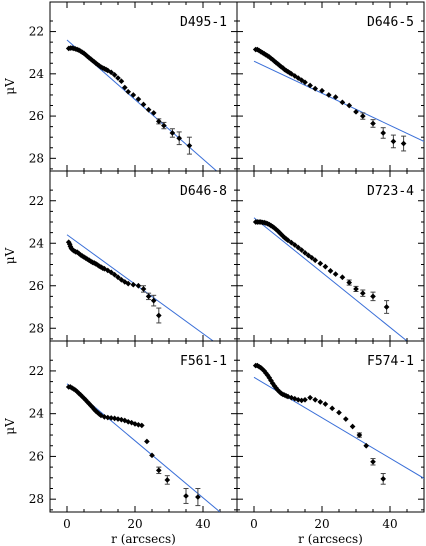 Image resolution: width=426 pixels, height=546 pixels. What do you see at coordinates (390, 361) in the screenshot?
I see `panel-title: F574-1` at bounding box center [390, 361].